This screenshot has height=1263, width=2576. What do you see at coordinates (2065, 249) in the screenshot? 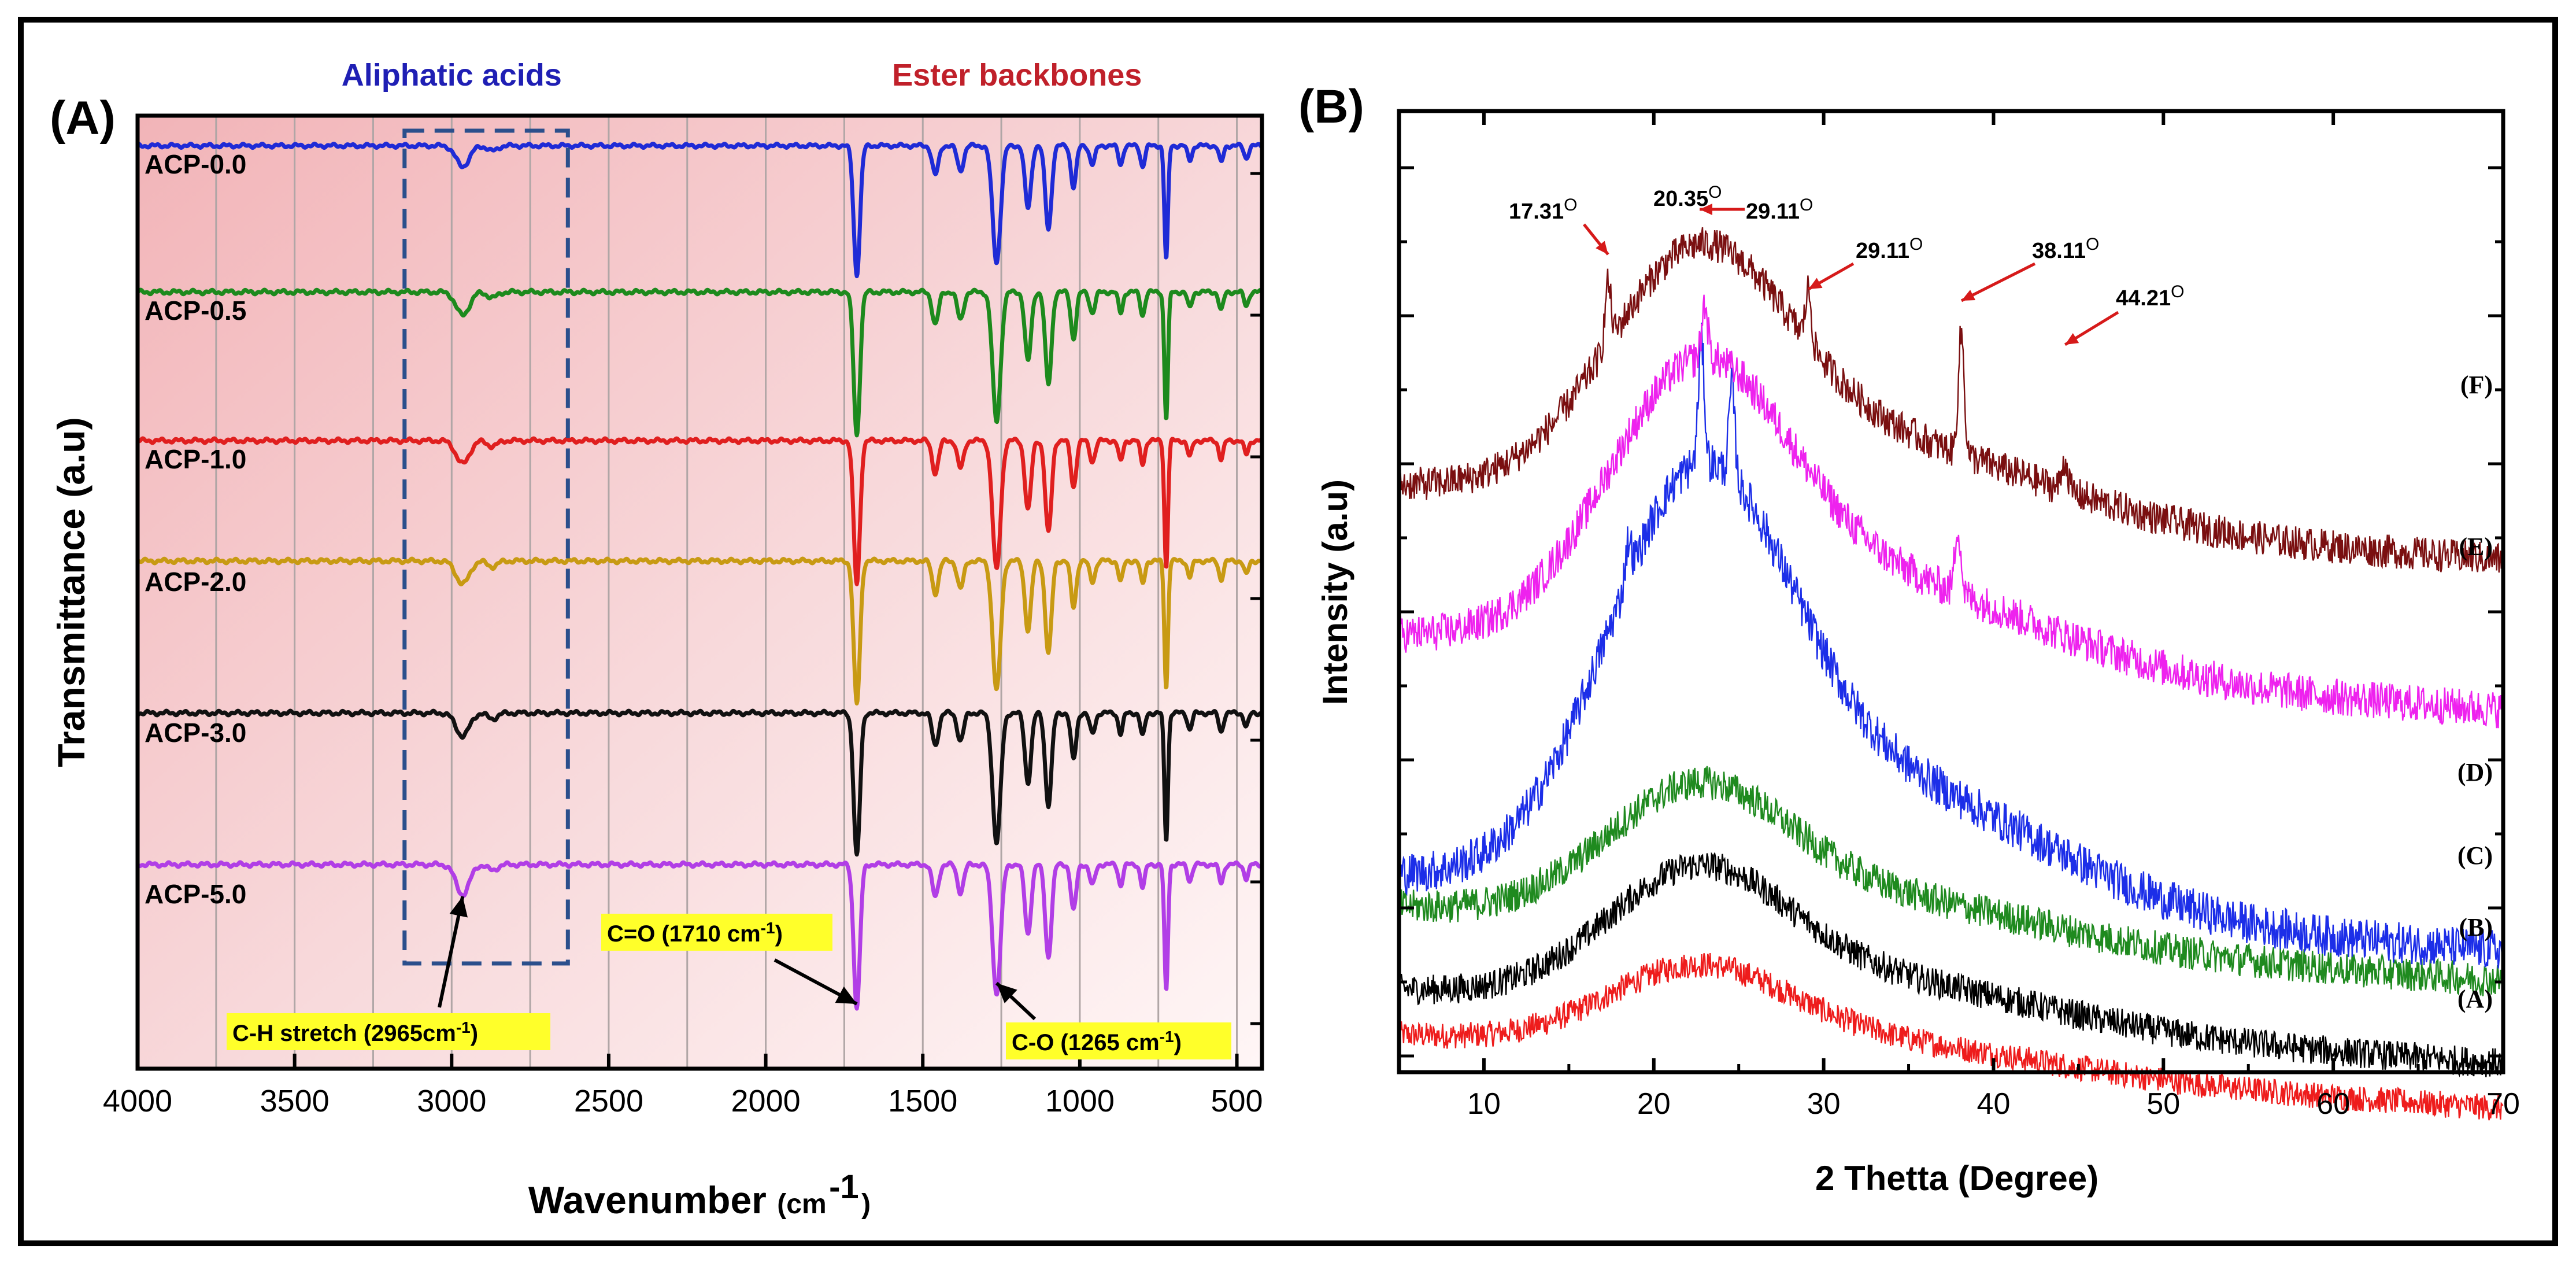
I see `peak-label-text: 38.11O` at bounding box center [2065, 249].